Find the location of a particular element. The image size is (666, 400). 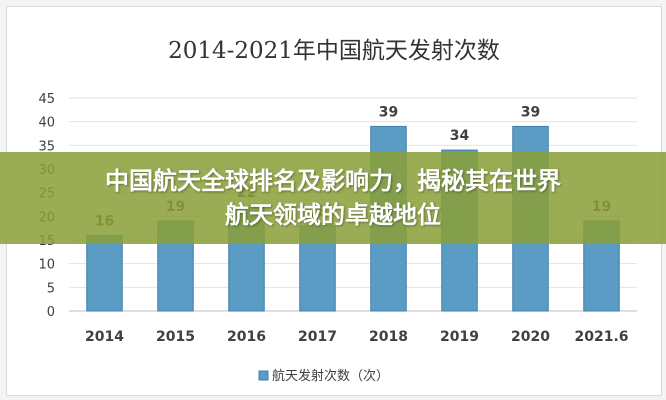

x-category-label: 2015 is located at coordinates (175, 337).